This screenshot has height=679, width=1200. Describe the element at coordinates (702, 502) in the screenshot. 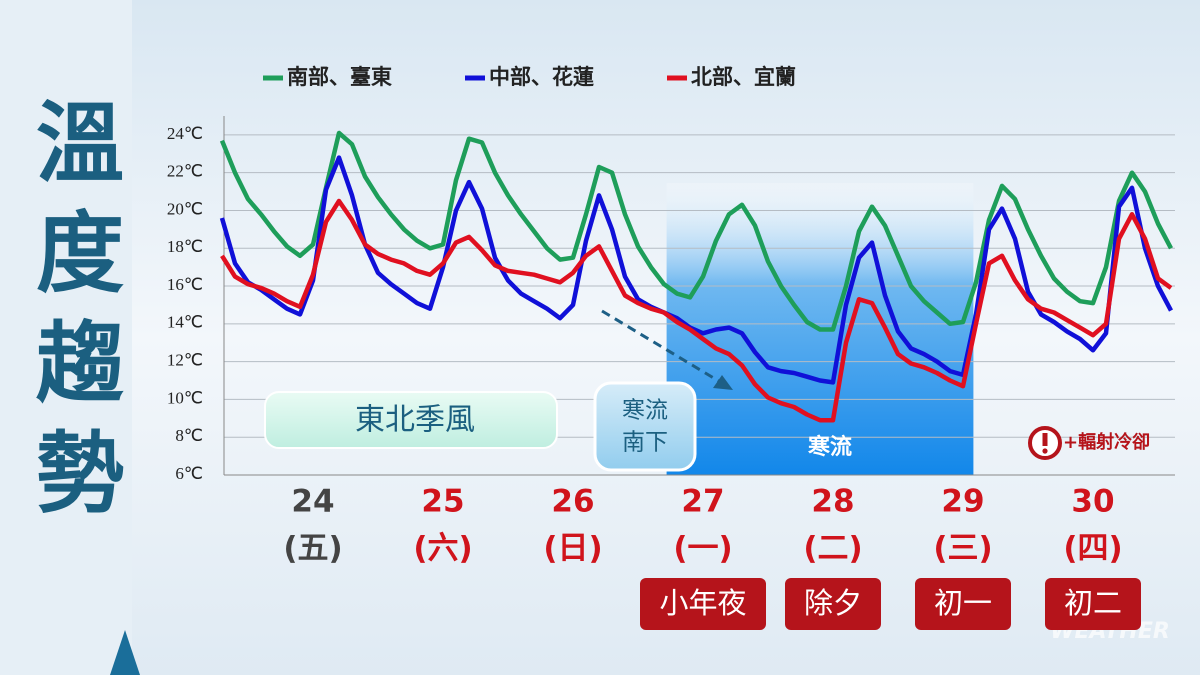

I see `x-tick-label: 27` at that location.